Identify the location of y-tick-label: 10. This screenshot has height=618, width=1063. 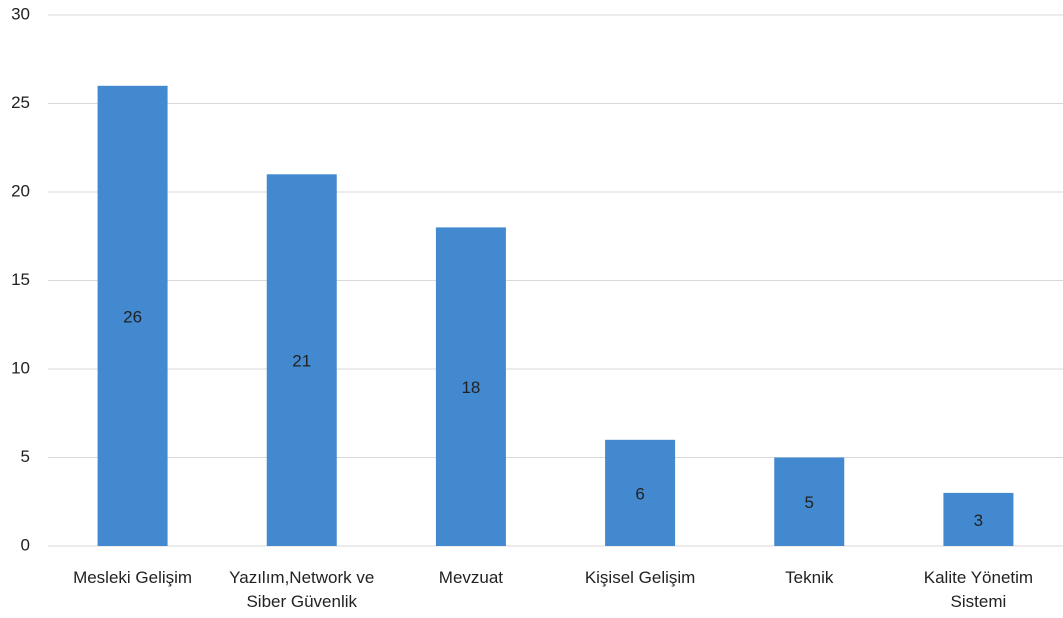
(20, 367).